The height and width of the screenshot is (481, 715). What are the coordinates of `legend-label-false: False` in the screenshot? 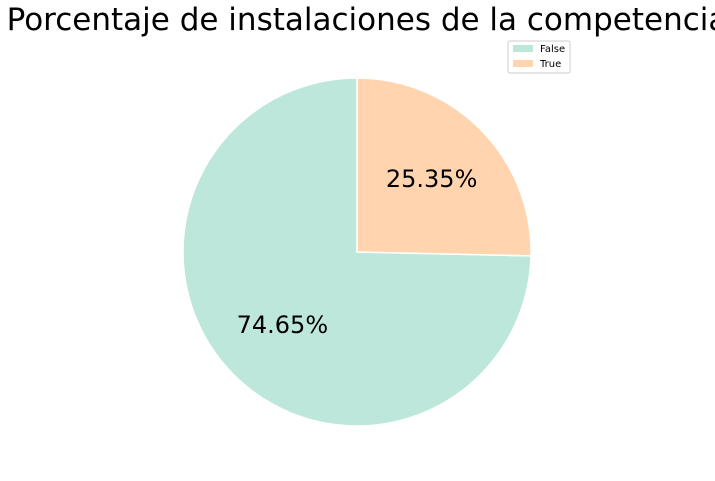 It's located at (552, 49).